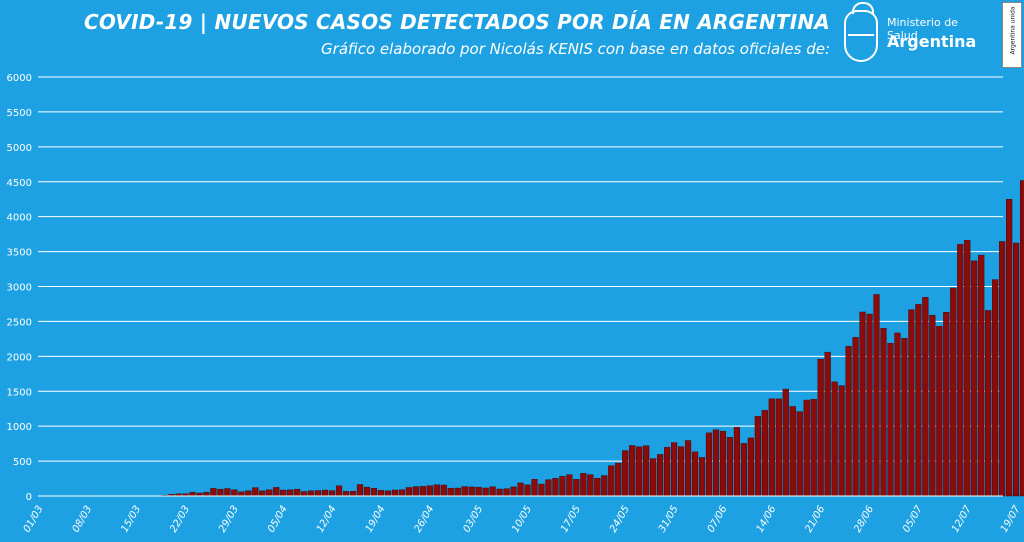 The image size is (1024, 542). What do you see at coordinates (19, 427) in the screenshot?
I see `y-tick-label: 1000` at bounding box center [19, 427].